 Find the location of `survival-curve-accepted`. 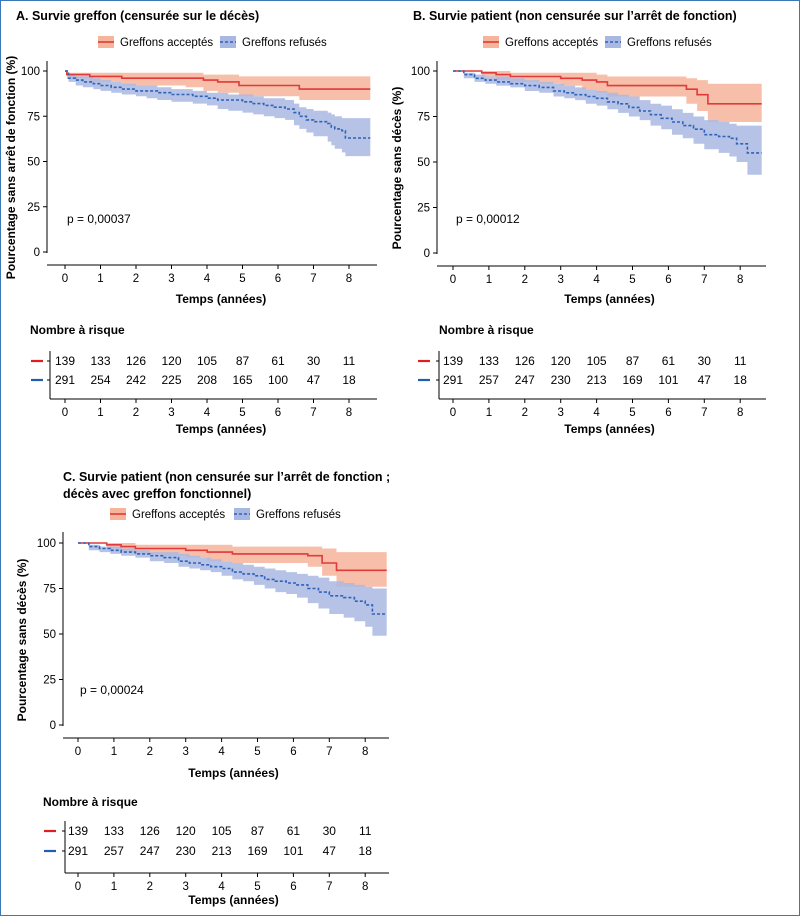

survival-curve-accepted is located at coordinates (218, 80).